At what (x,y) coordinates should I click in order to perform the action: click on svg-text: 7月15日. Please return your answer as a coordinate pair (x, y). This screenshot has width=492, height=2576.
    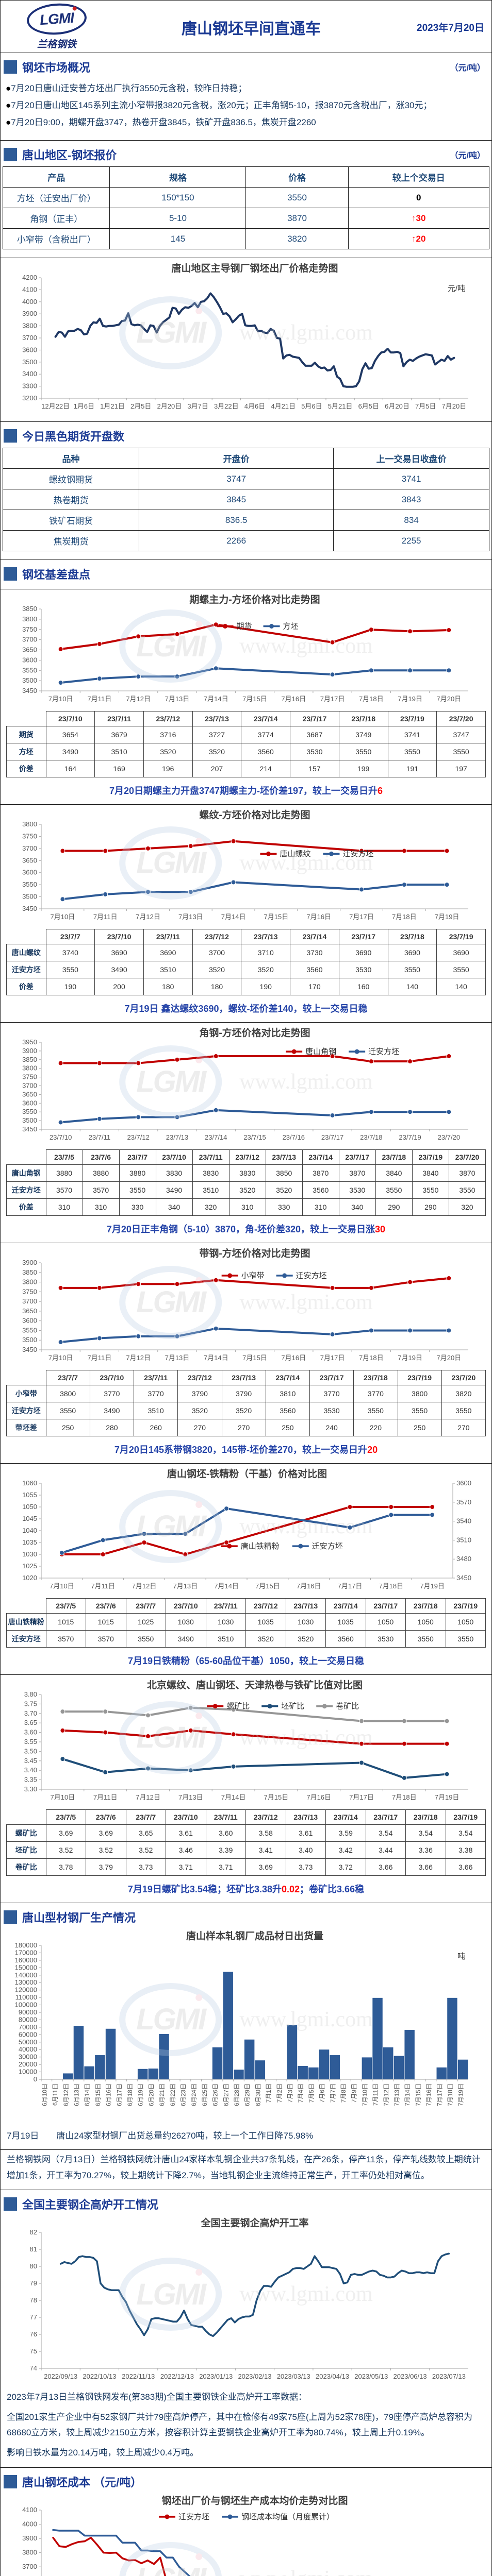
    Looking at the image, I should click on (254, 699).